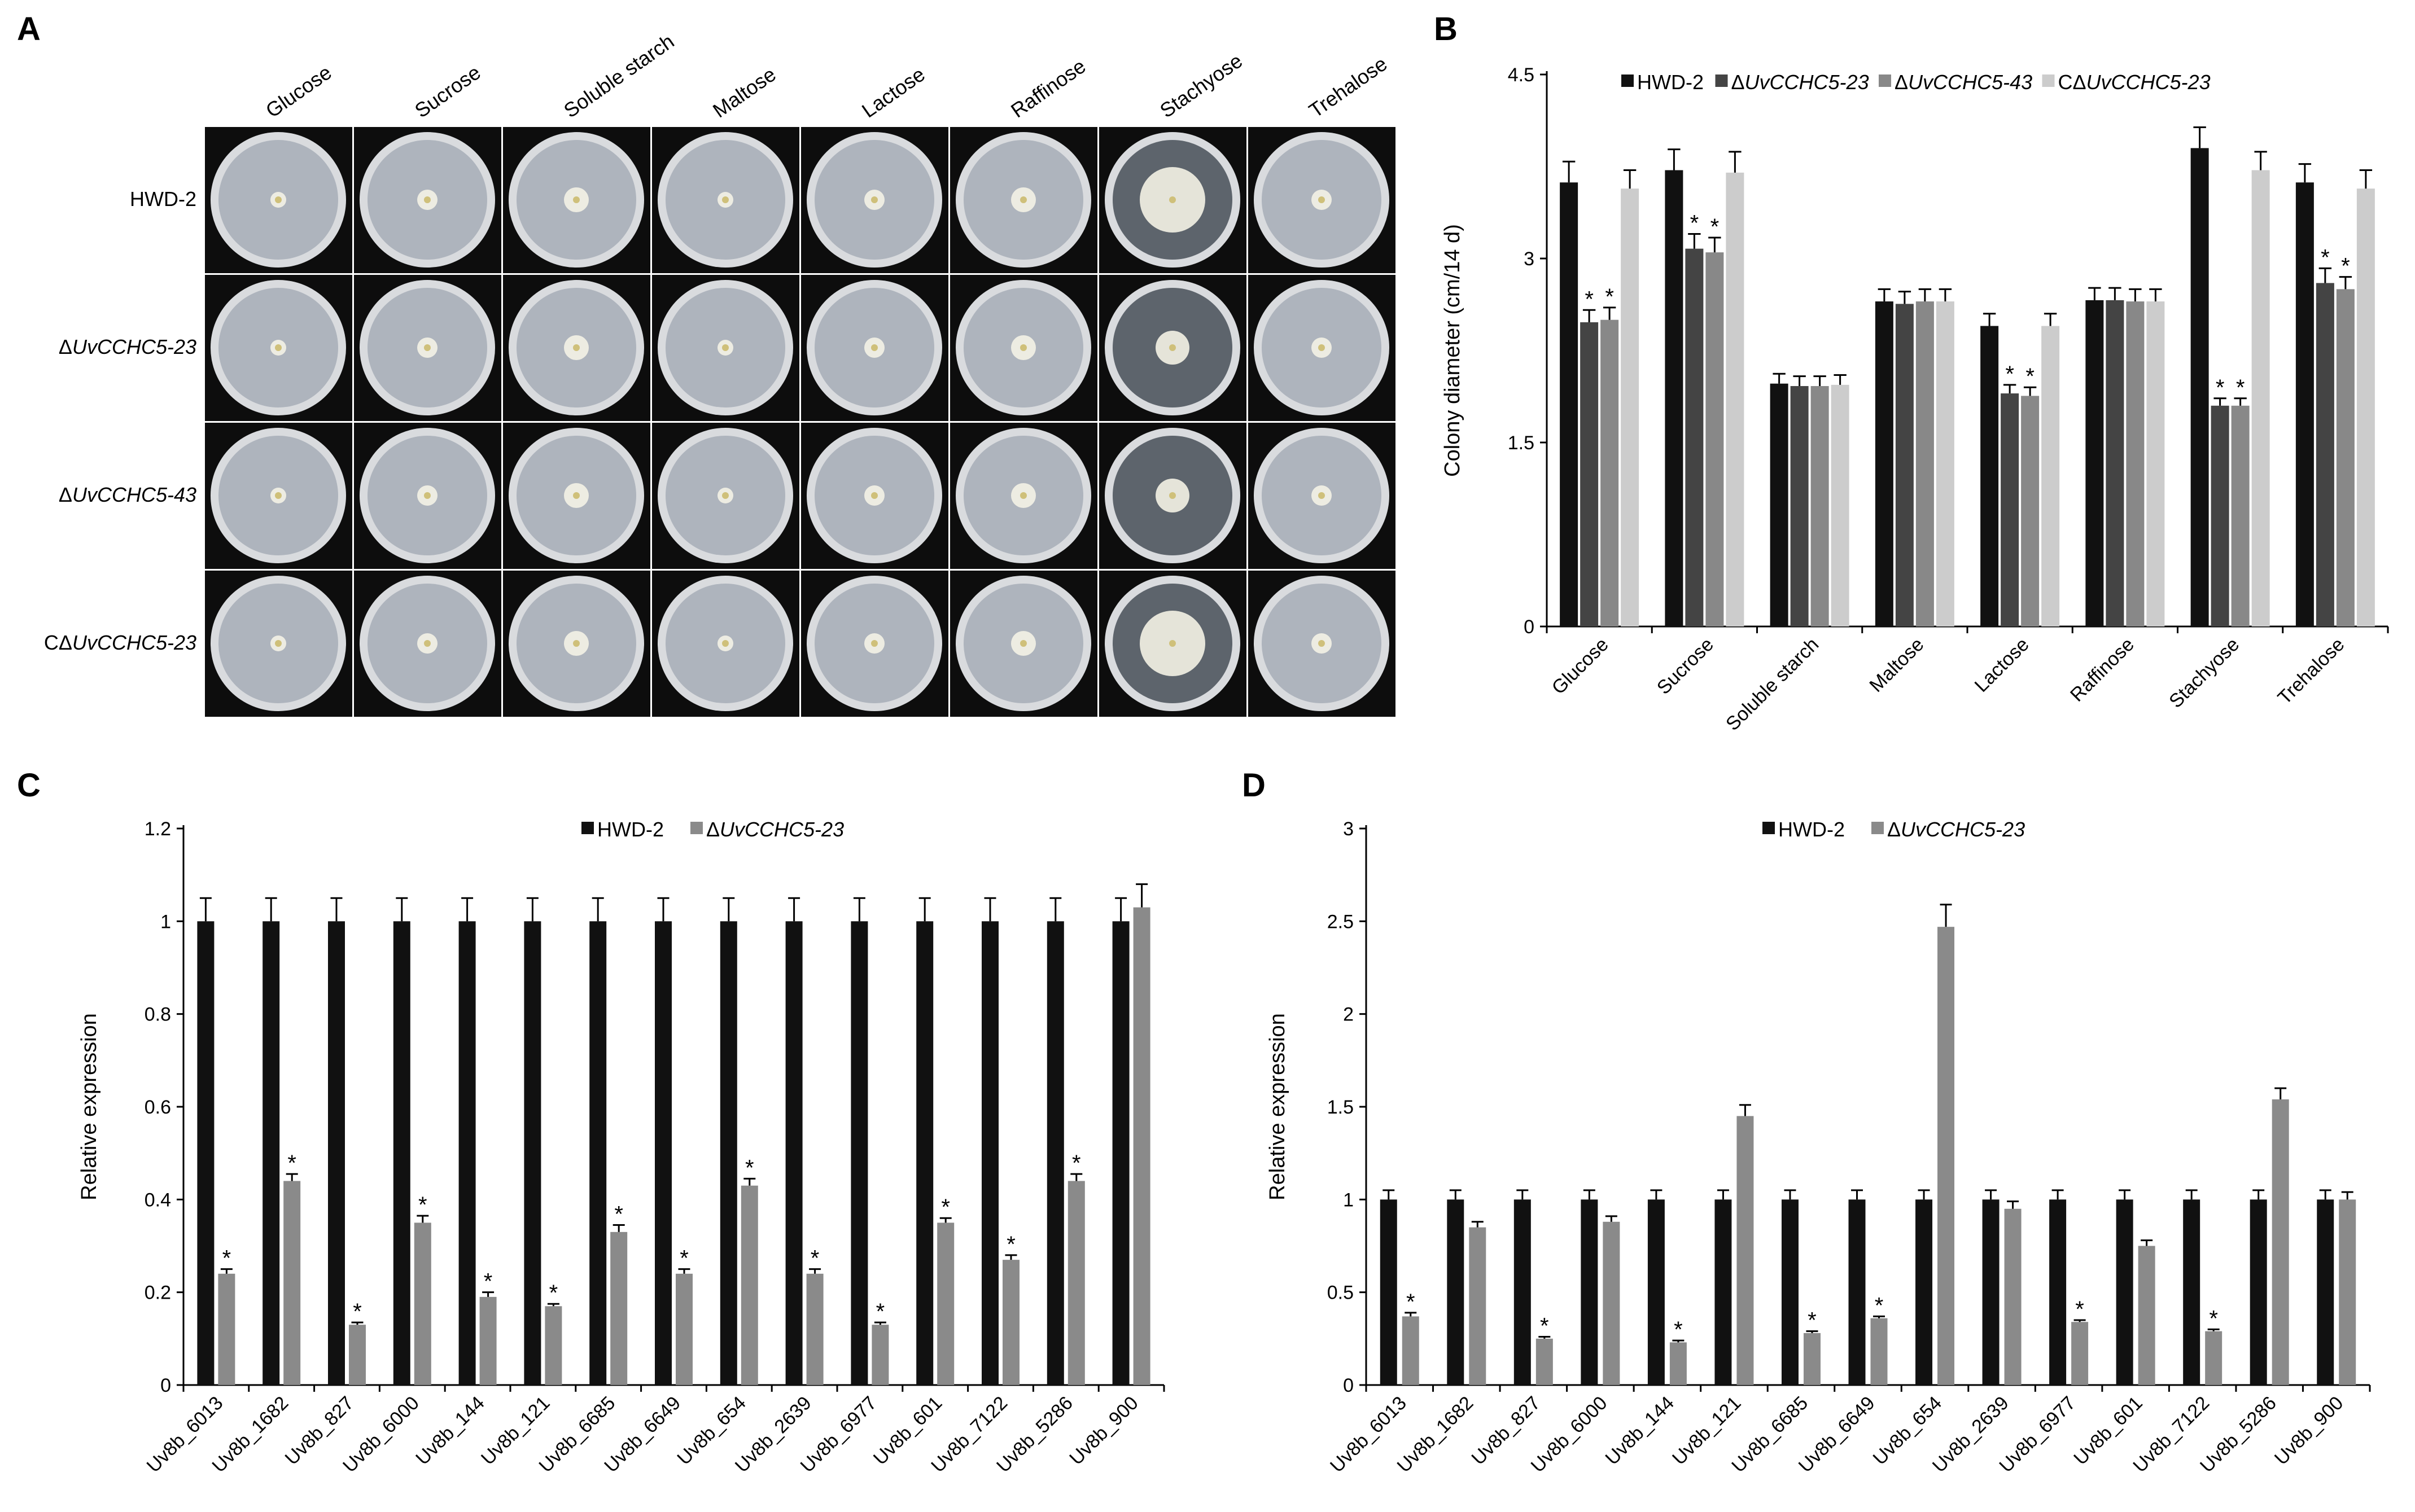 Image resolution: width=2415 pixels, height=1512 pixels. I want to click on y-tick-label: 2, so click(1348, 1014).